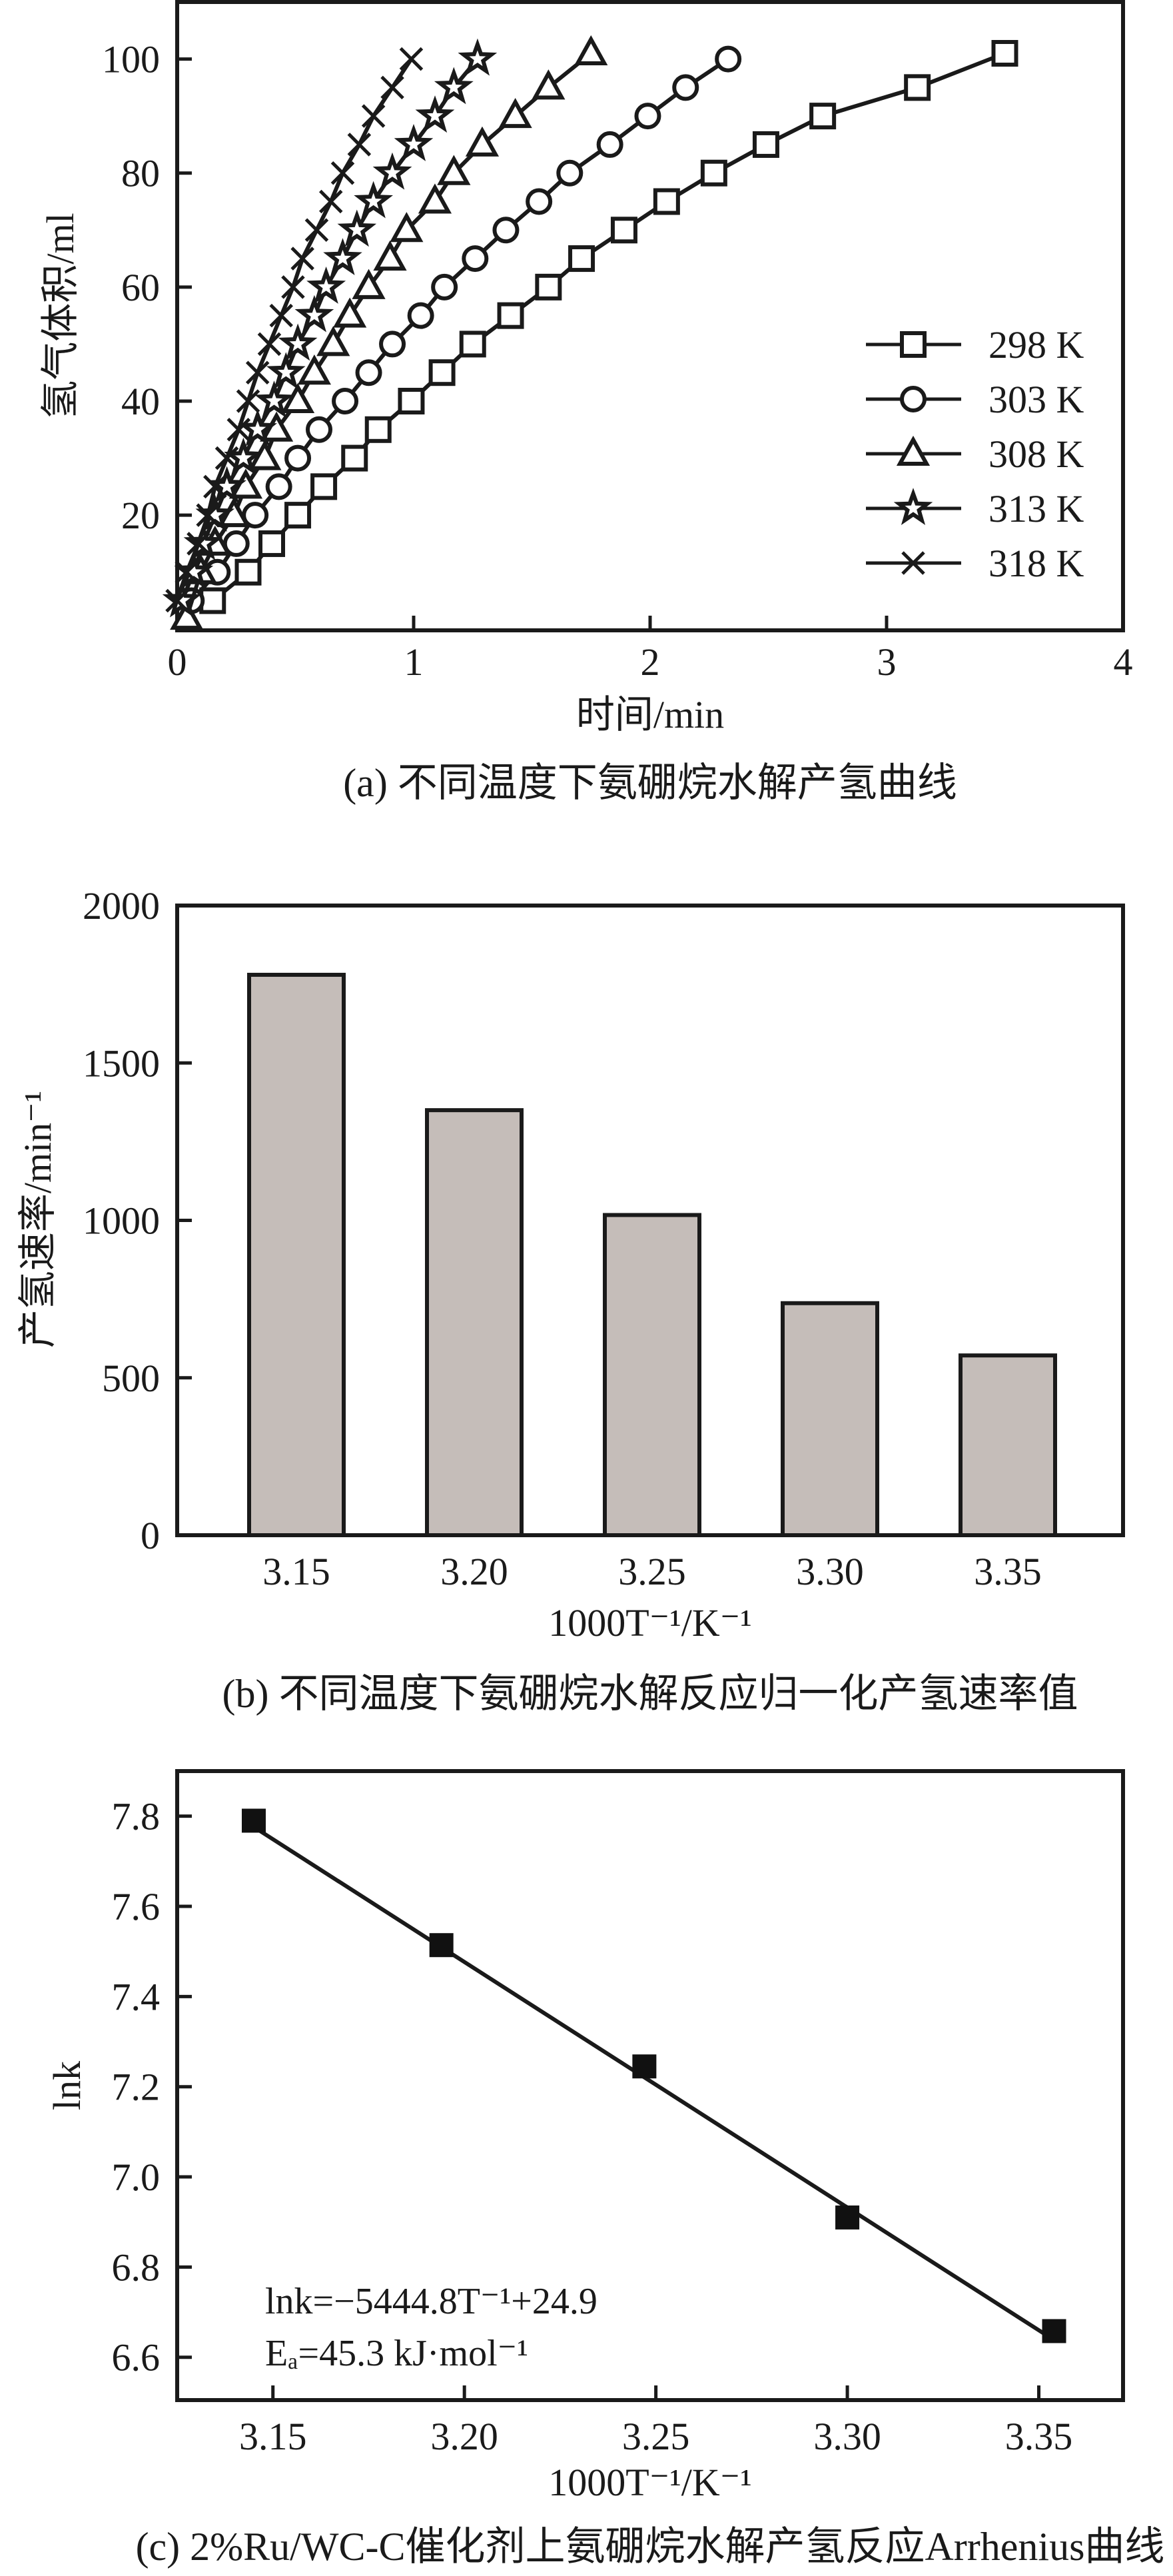 The height and width of the screenshot is (2576, 1173). Describe the element at coordinates (1039, 2436) in the screenshot. I see `x-tick-label: 3.35` at that location.